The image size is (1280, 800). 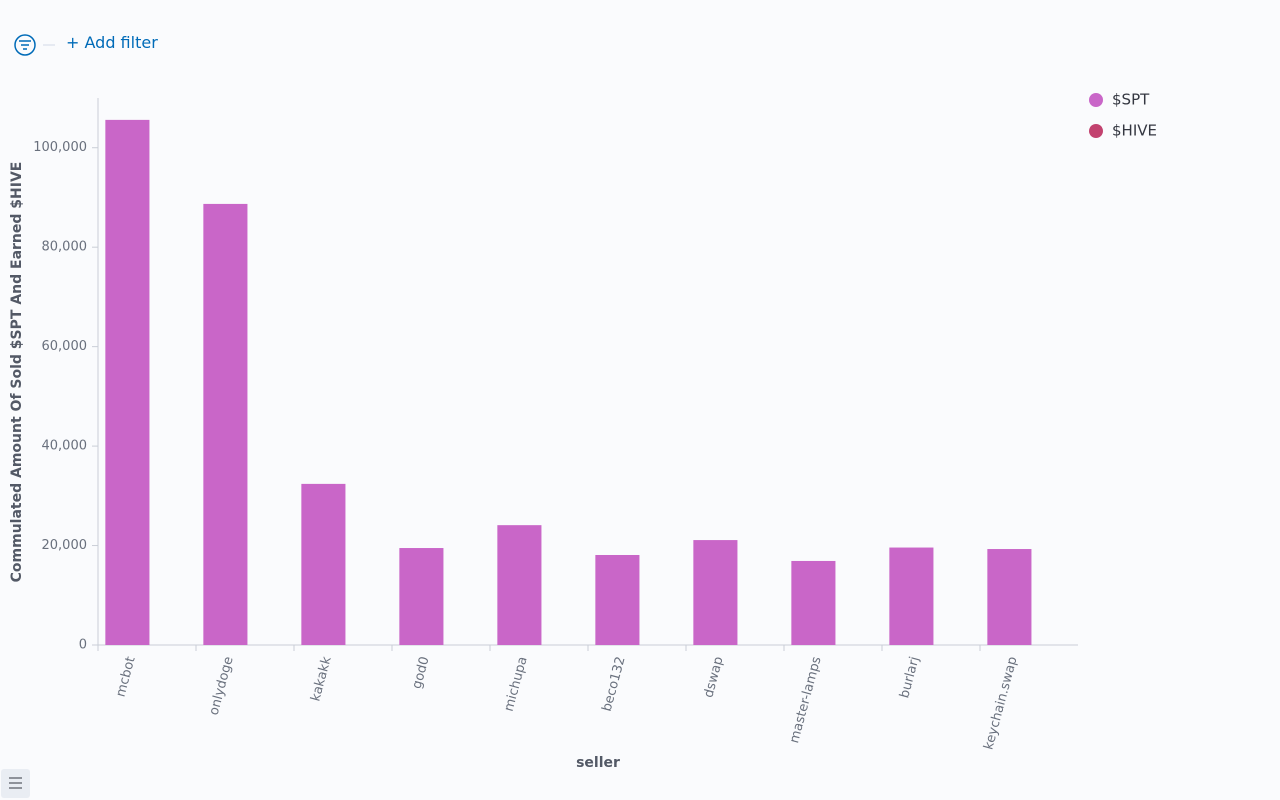 I want to click on legend-label: $HIVE, so click(x=1134, y=131).